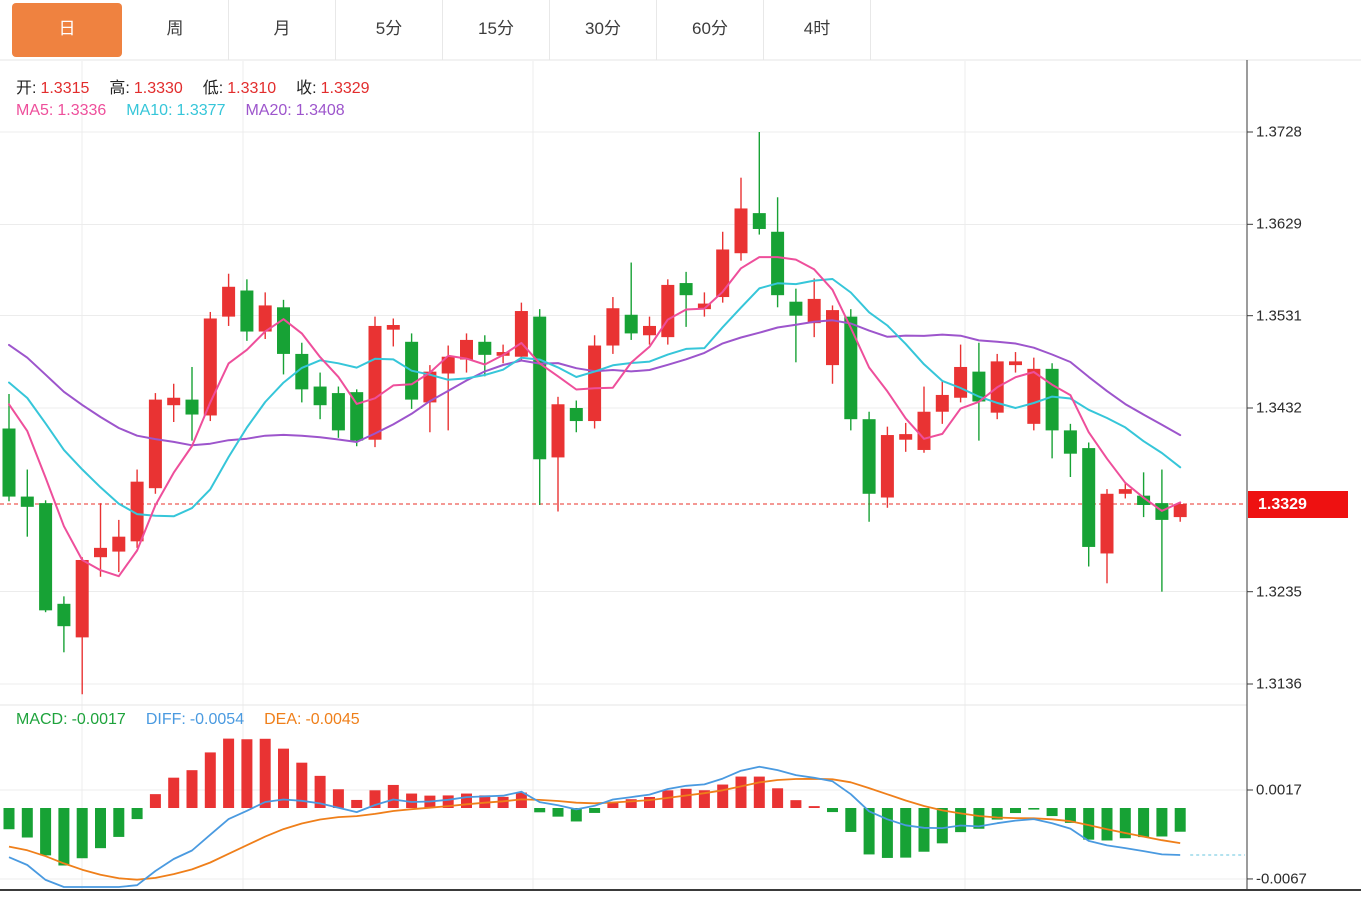 The image size is (1361, 900). Describe the element at coordinates (52, 88) in the screenshot. I see `ohlc-open: 开: 1.3315` at that location.